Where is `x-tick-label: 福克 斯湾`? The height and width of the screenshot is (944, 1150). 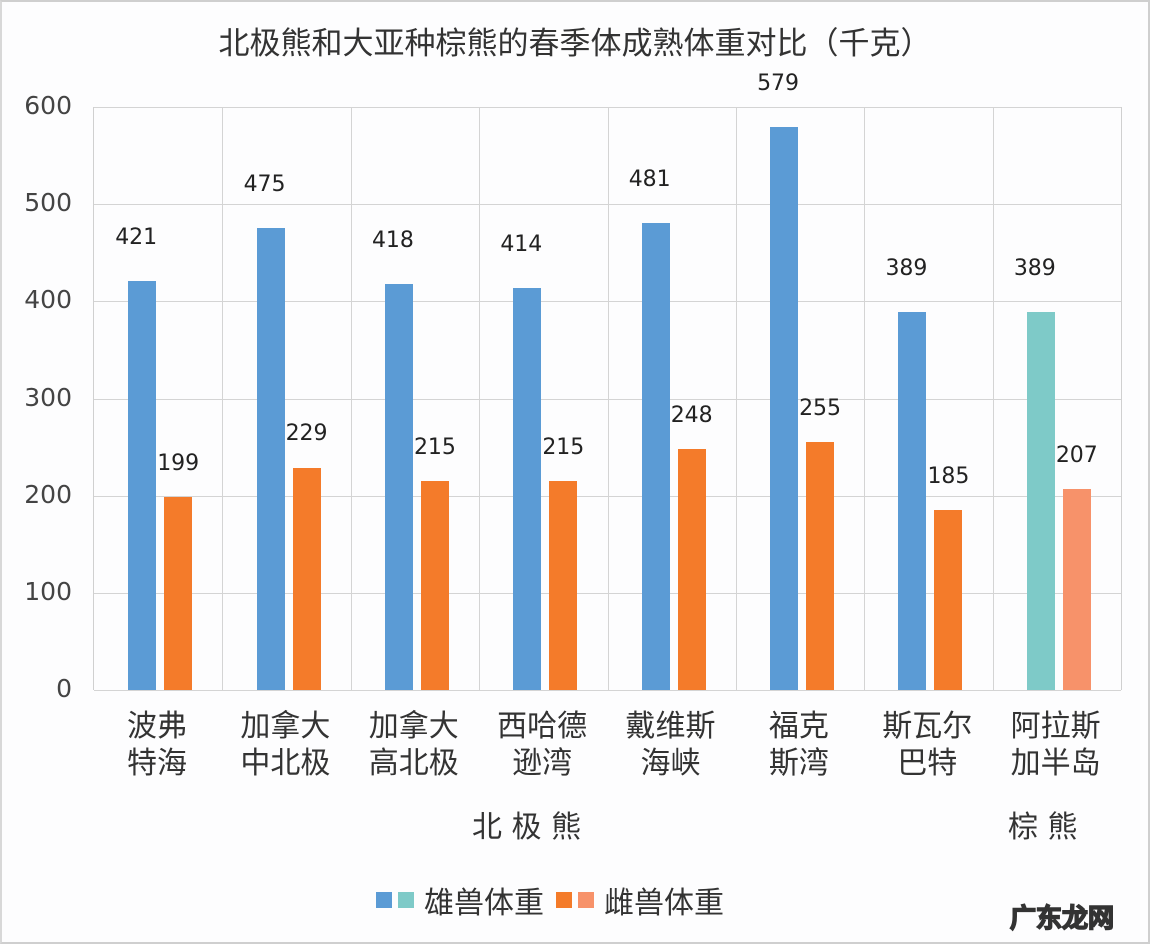
x-tick-label: 福克 斯湾 is located at coordinates (799, 745).